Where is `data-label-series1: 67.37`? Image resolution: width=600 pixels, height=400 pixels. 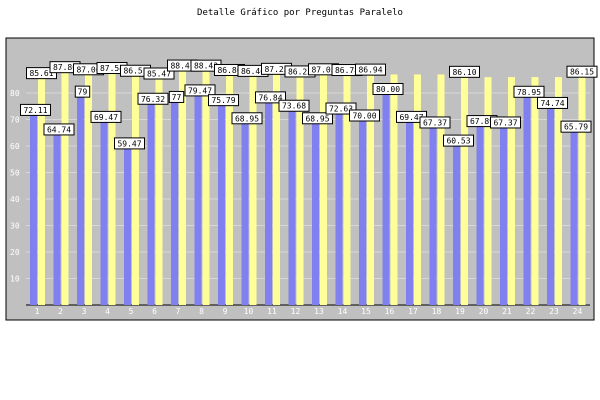 data-label-series1: 67.37 is located at coordinates (505, 122).